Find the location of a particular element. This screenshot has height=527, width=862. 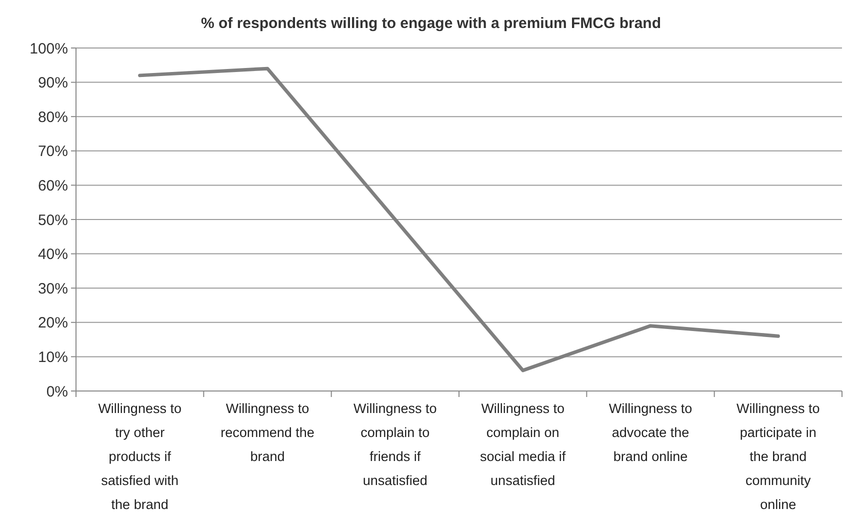

y-tick-label: 80% is located at coordinates (53, 117).